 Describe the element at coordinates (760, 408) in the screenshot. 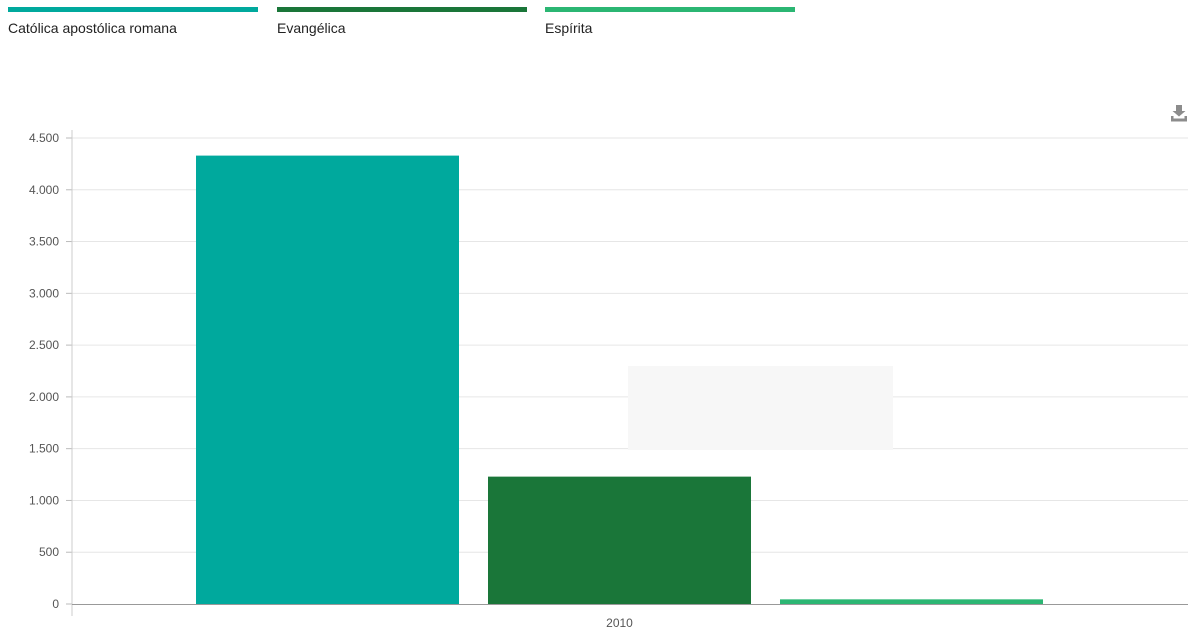

I see `hover-highlight` at that location.